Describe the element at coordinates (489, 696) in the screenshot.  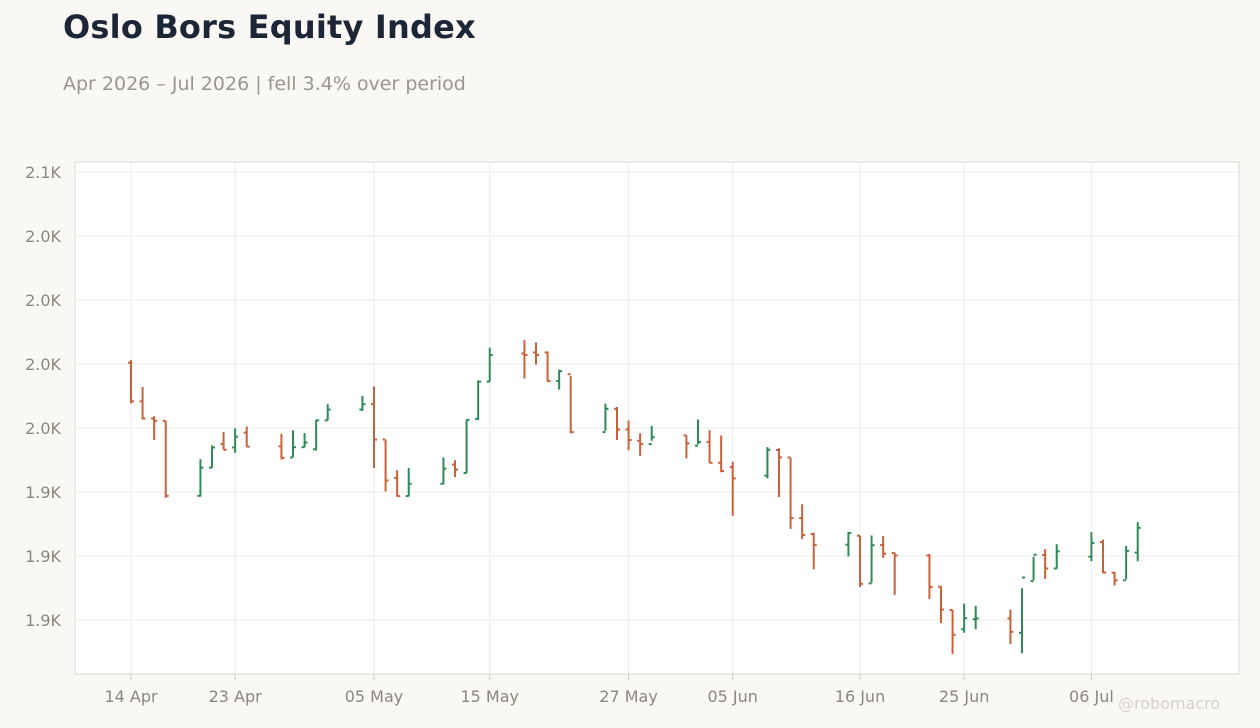
I see `x-tick-label: 15 May` at that location.